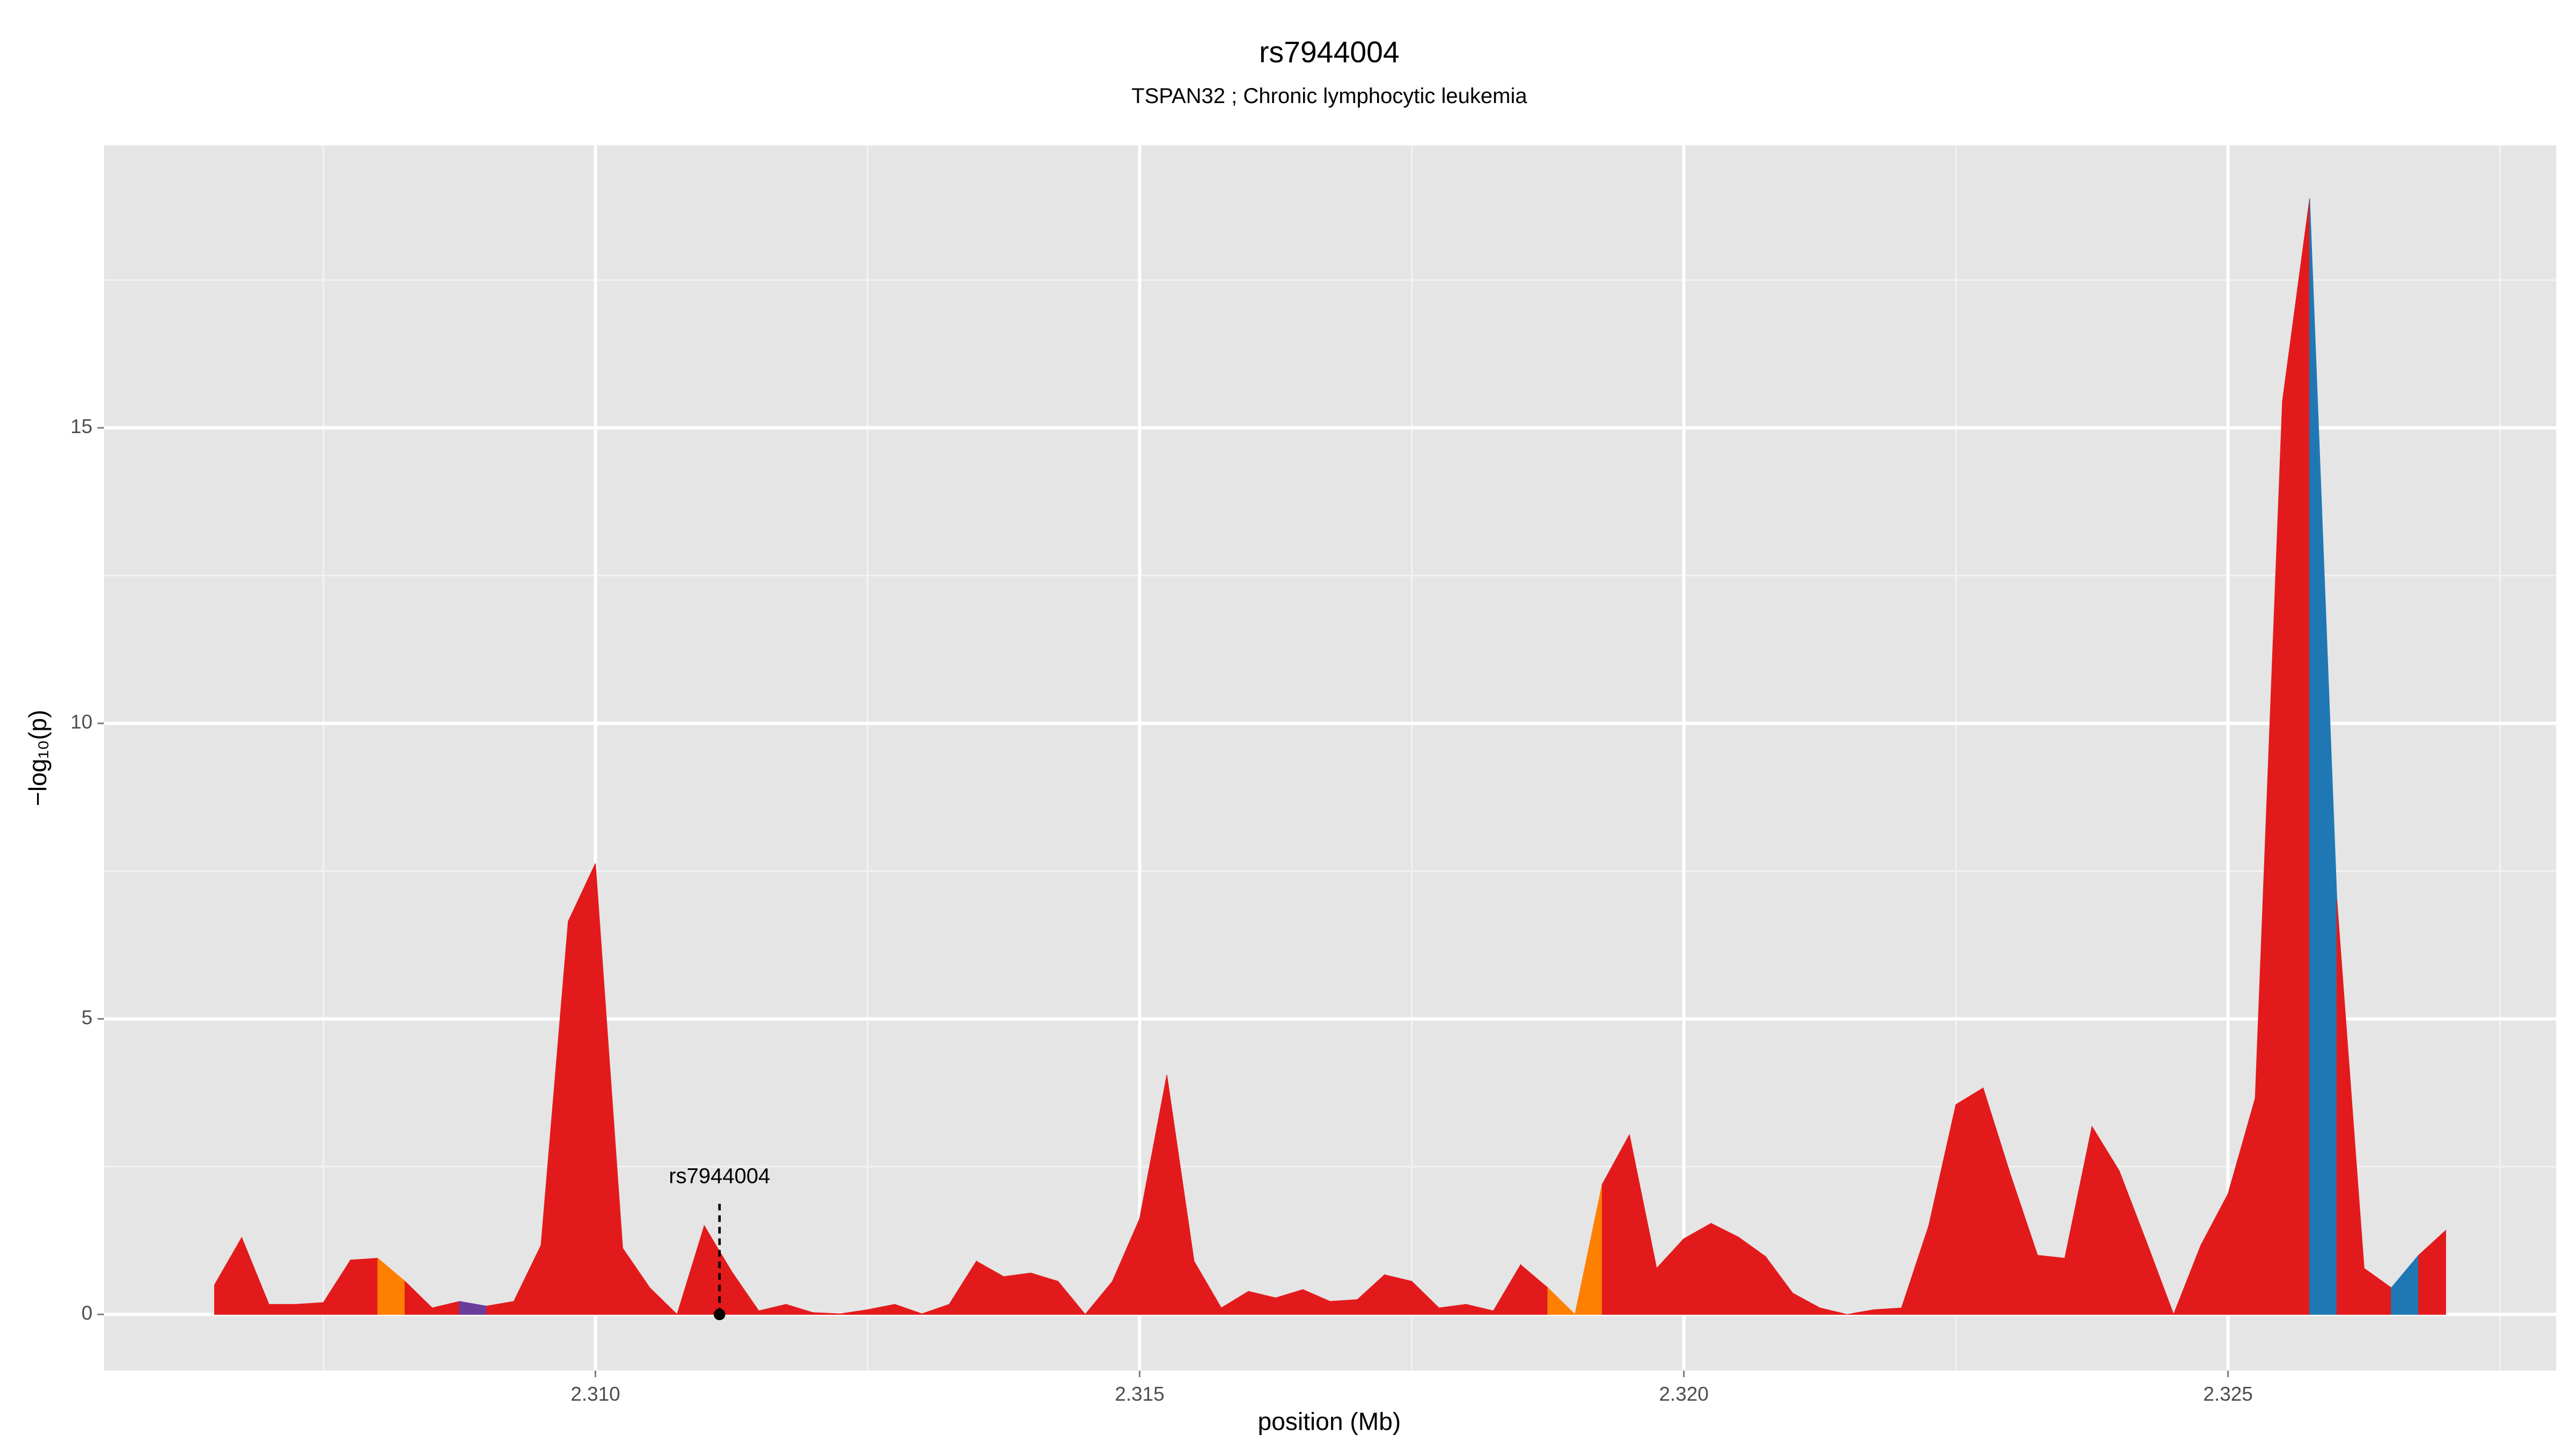 This screenshot has width=2576, height=1449. Describe the element at coordinates (81, 426) in the screenshot. I see `y-tick-label: 15` at that location.